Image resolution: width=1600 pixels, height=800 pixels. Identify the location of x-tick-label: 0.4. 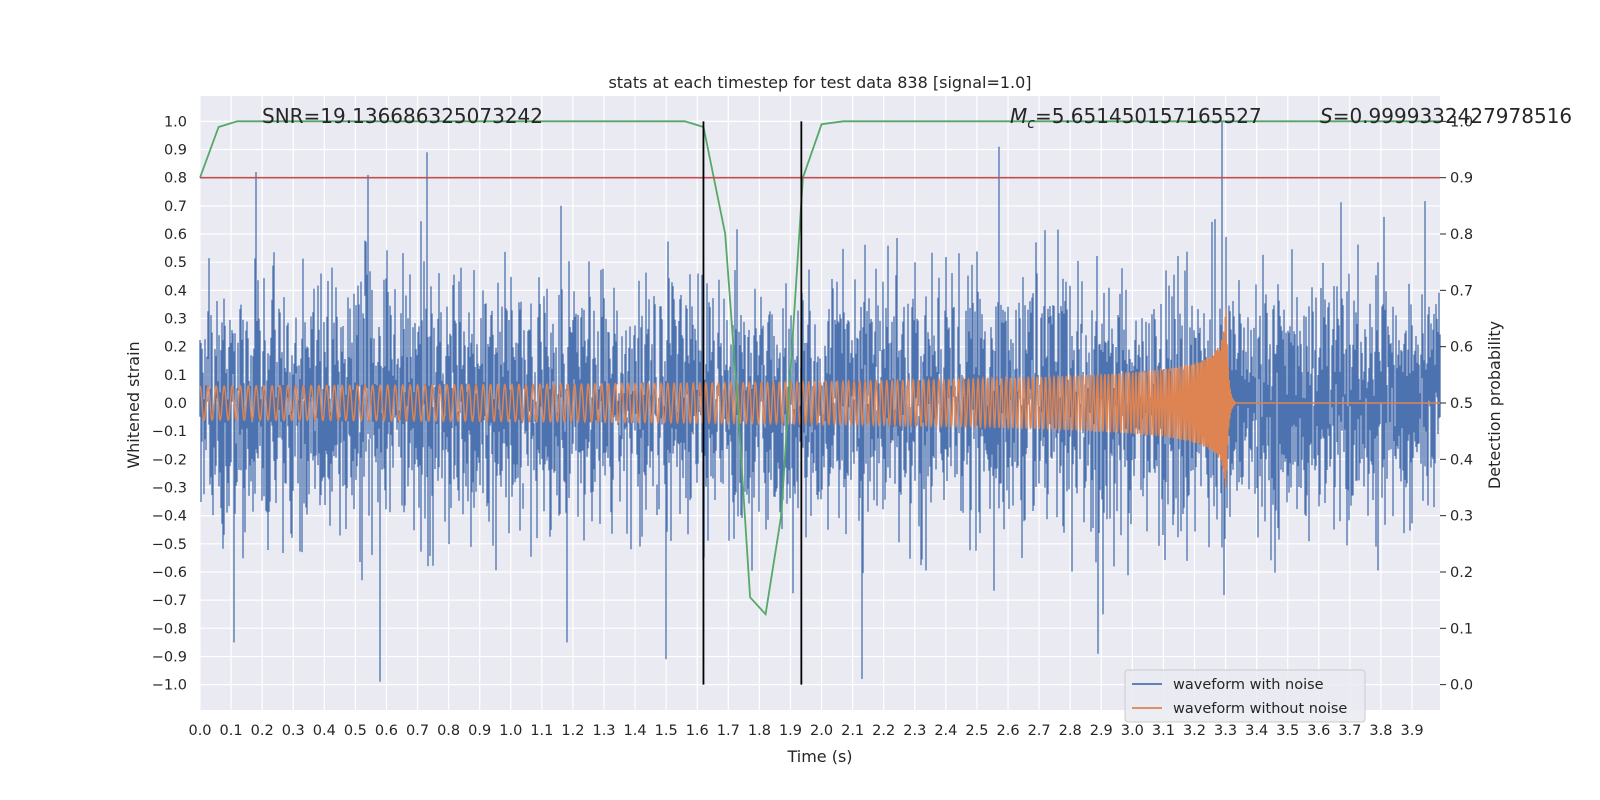
(324, 731).